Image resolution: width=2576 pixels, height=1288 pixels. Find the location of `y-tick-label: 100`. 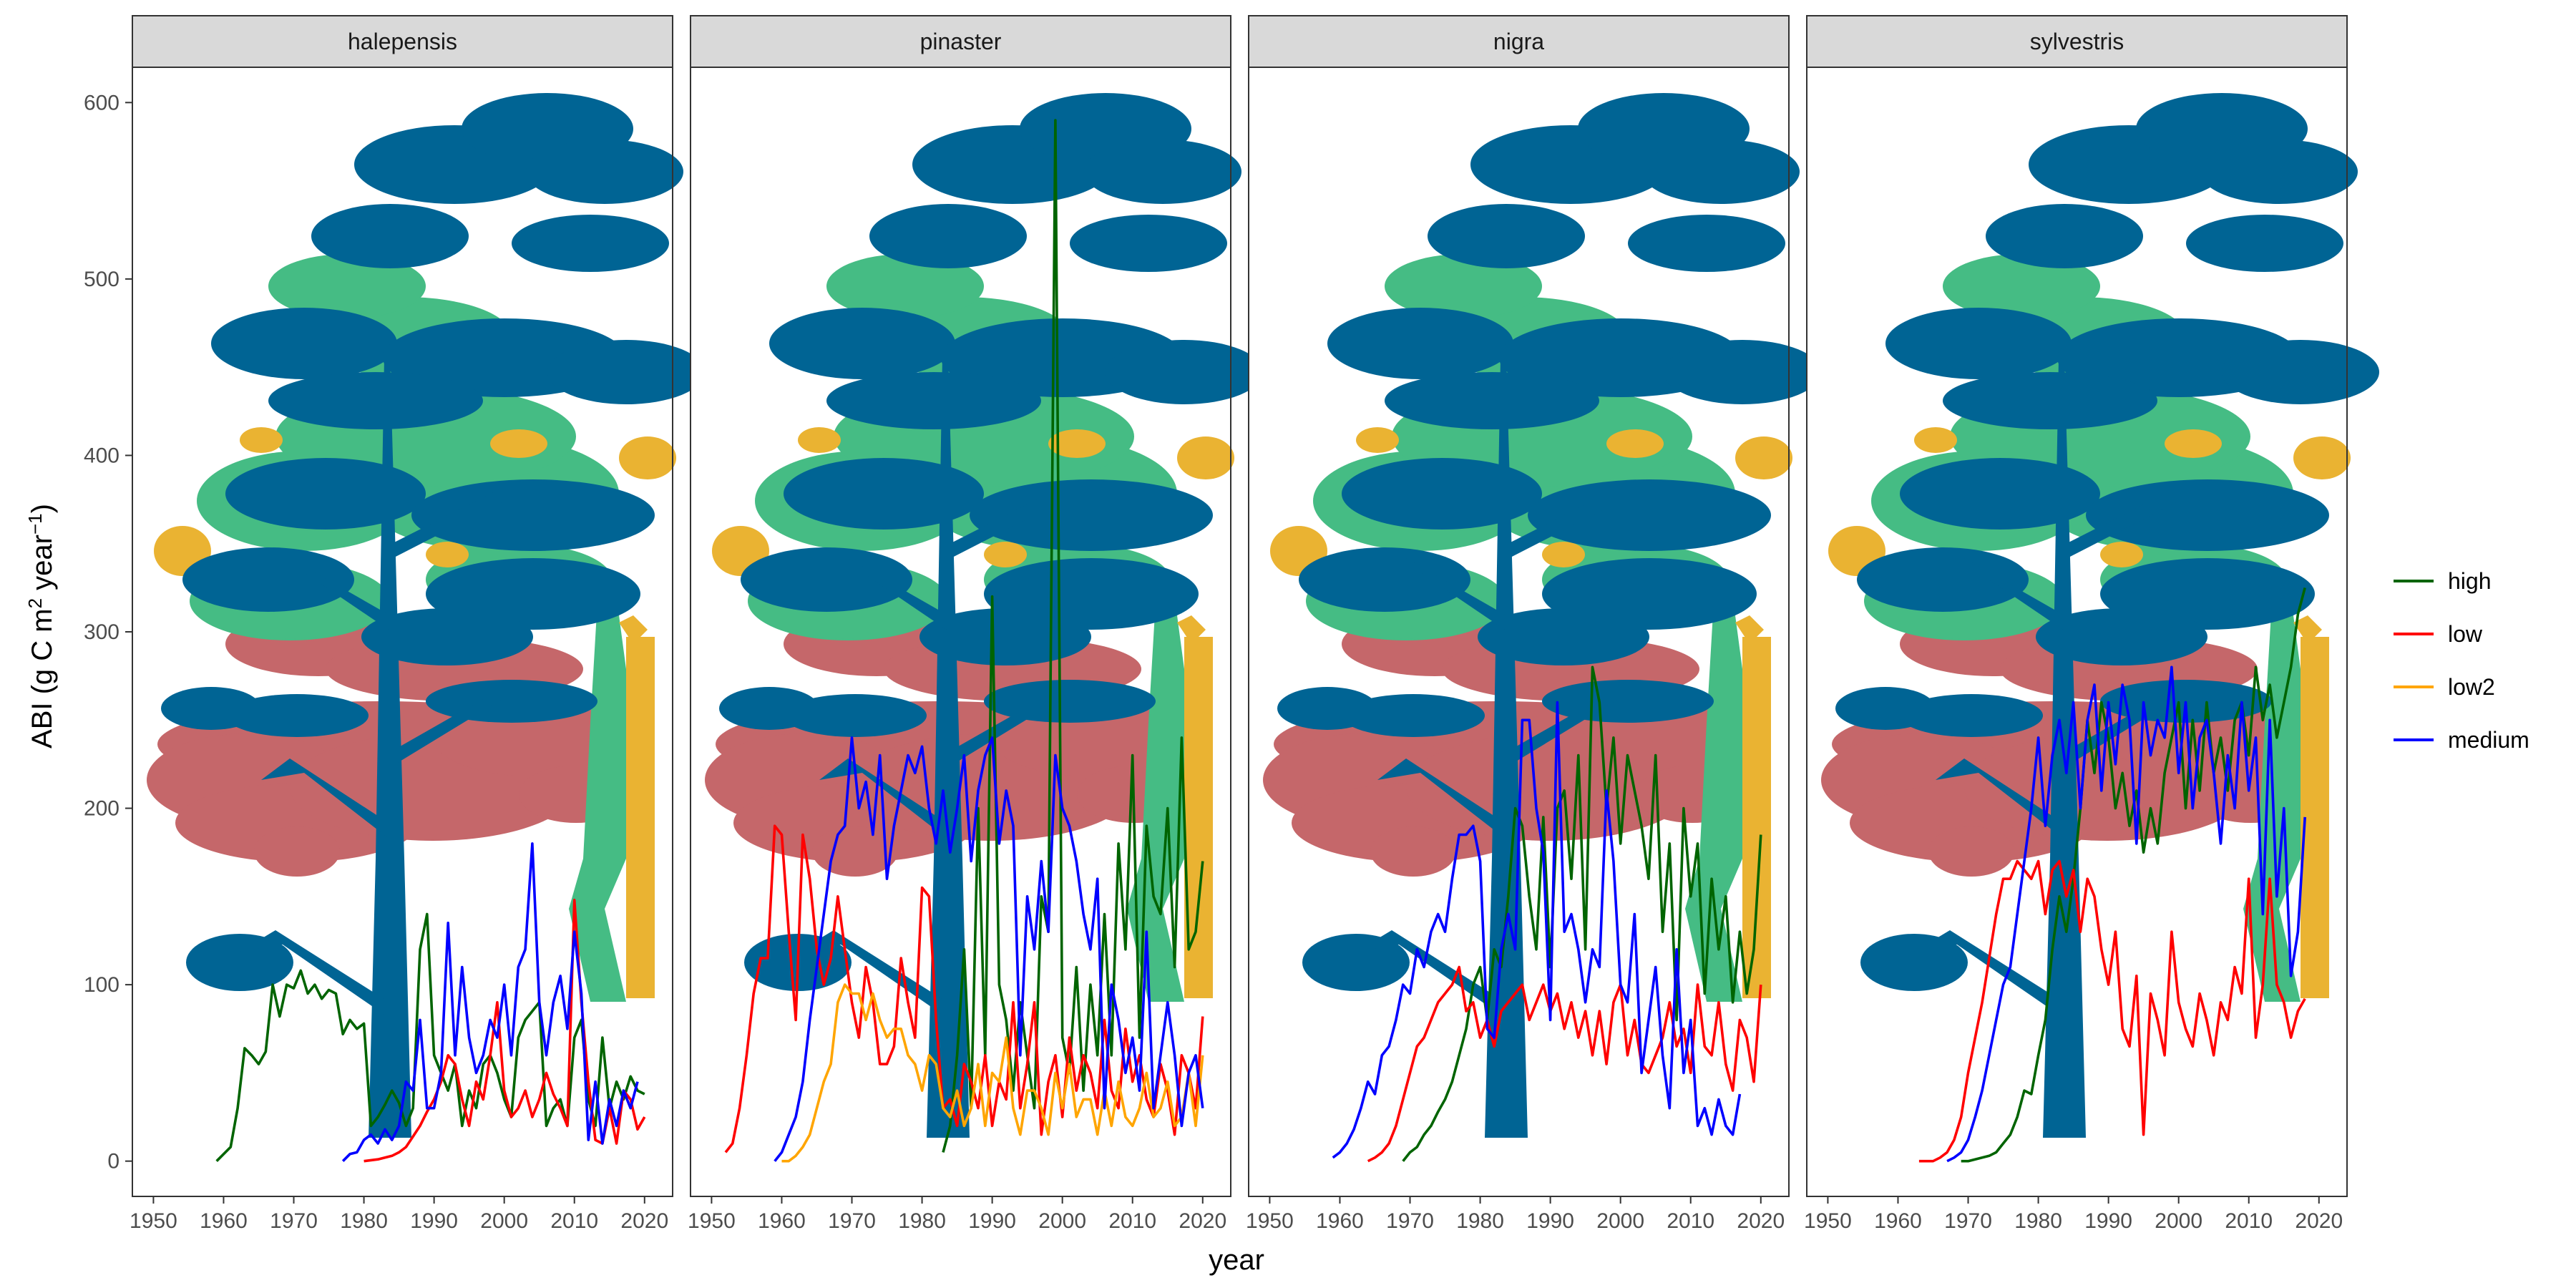

y-tick-label: 100 is located at coordinates (101, 985).